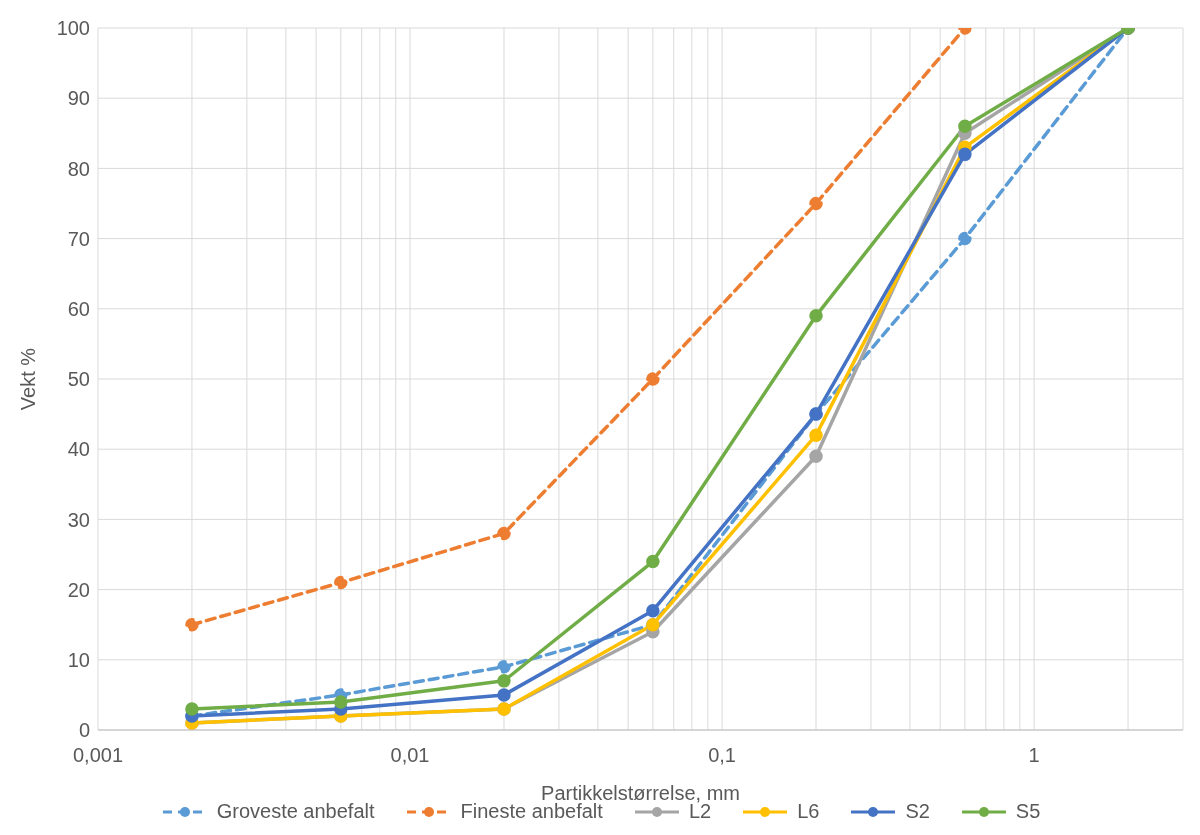 The image size is (1200, 835). Describe the element at coordinates (722, 755) in the screenshot. I see `x-tick-label: 0,1` at that location.